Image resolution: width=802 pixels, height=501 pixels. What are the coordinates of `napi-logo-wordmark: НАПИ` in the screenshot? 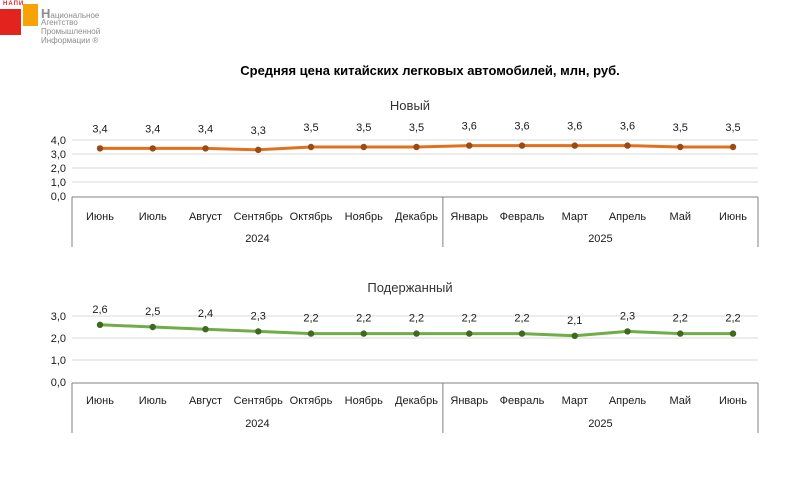 It's located at (14, 4).